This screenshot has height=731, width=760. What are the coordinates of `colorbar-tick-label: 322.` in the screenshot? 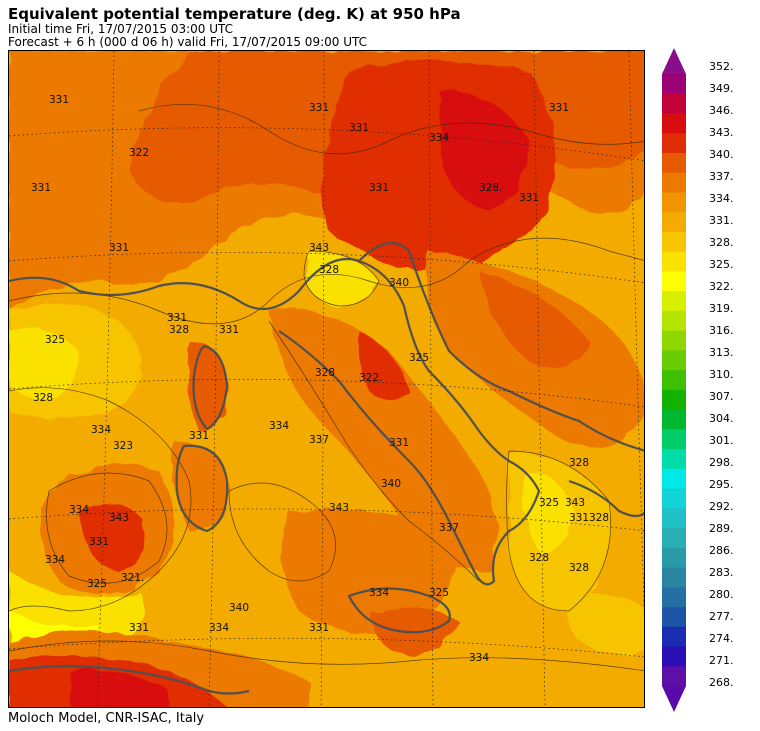 It's located at (721, 286).